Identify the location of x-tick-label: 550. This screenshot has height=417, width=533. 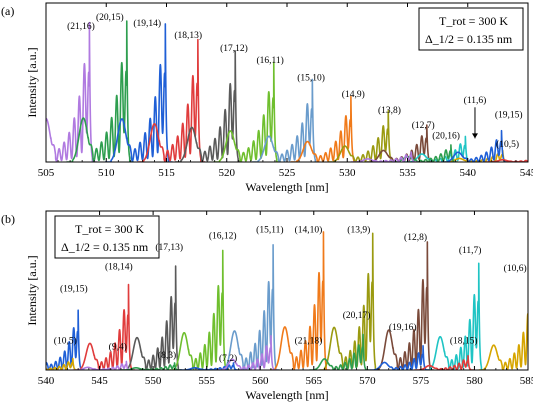
(153, 381).